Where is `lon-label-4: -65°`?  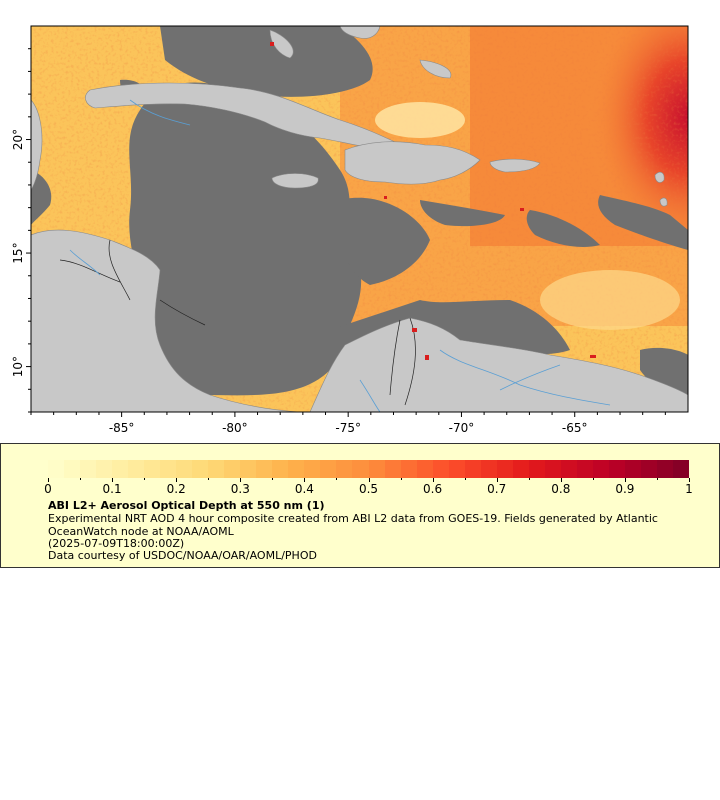 lon-label-4: -65° is located at coordinates (575, 428).